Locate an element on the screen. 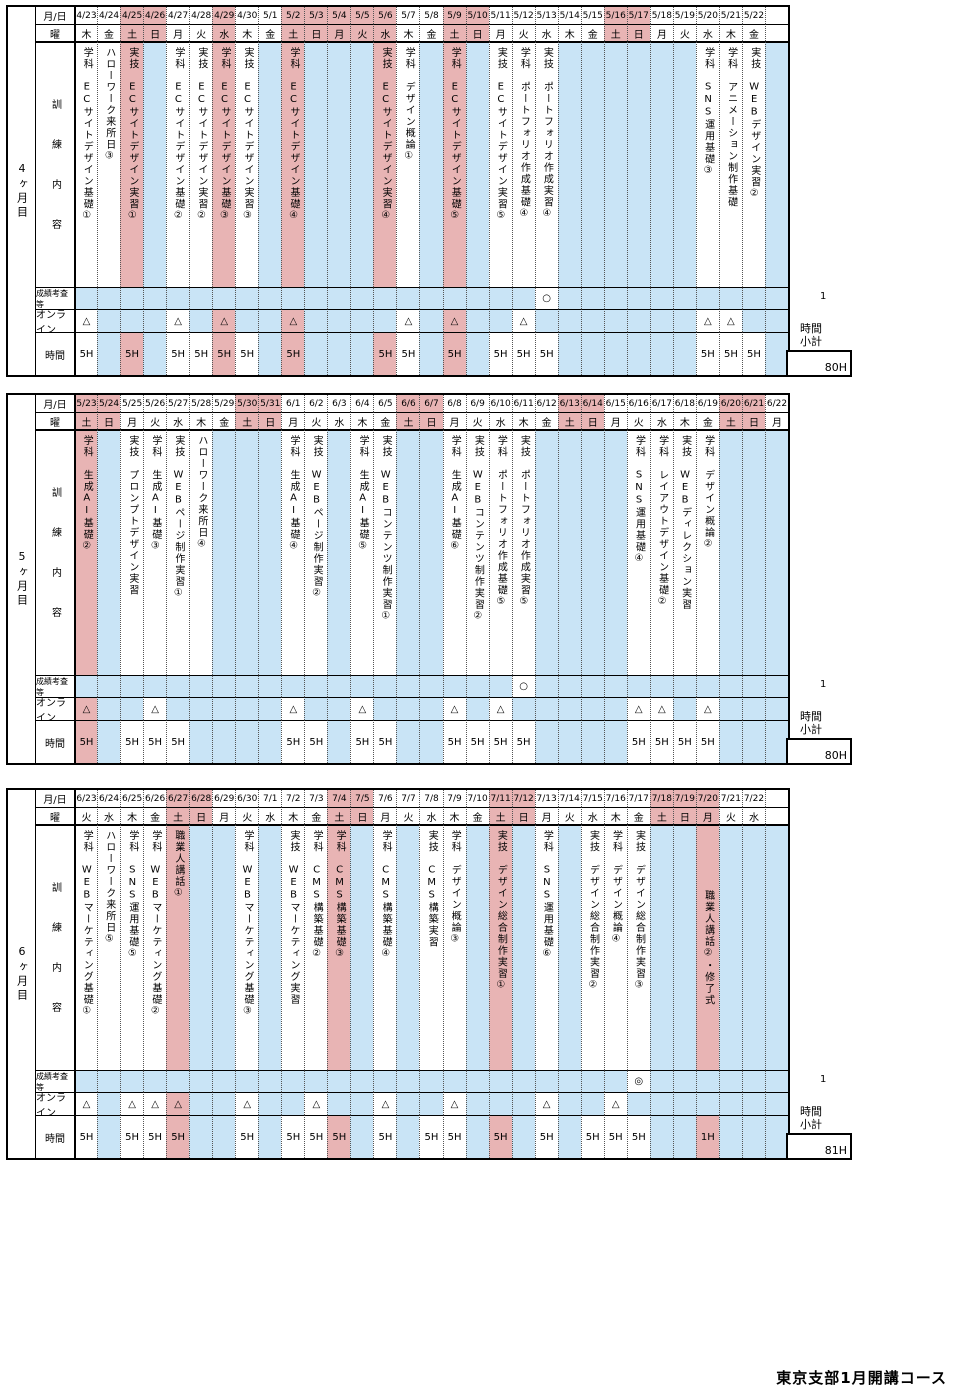  weekday-cell: 水 is located at coordinates (707, 32).